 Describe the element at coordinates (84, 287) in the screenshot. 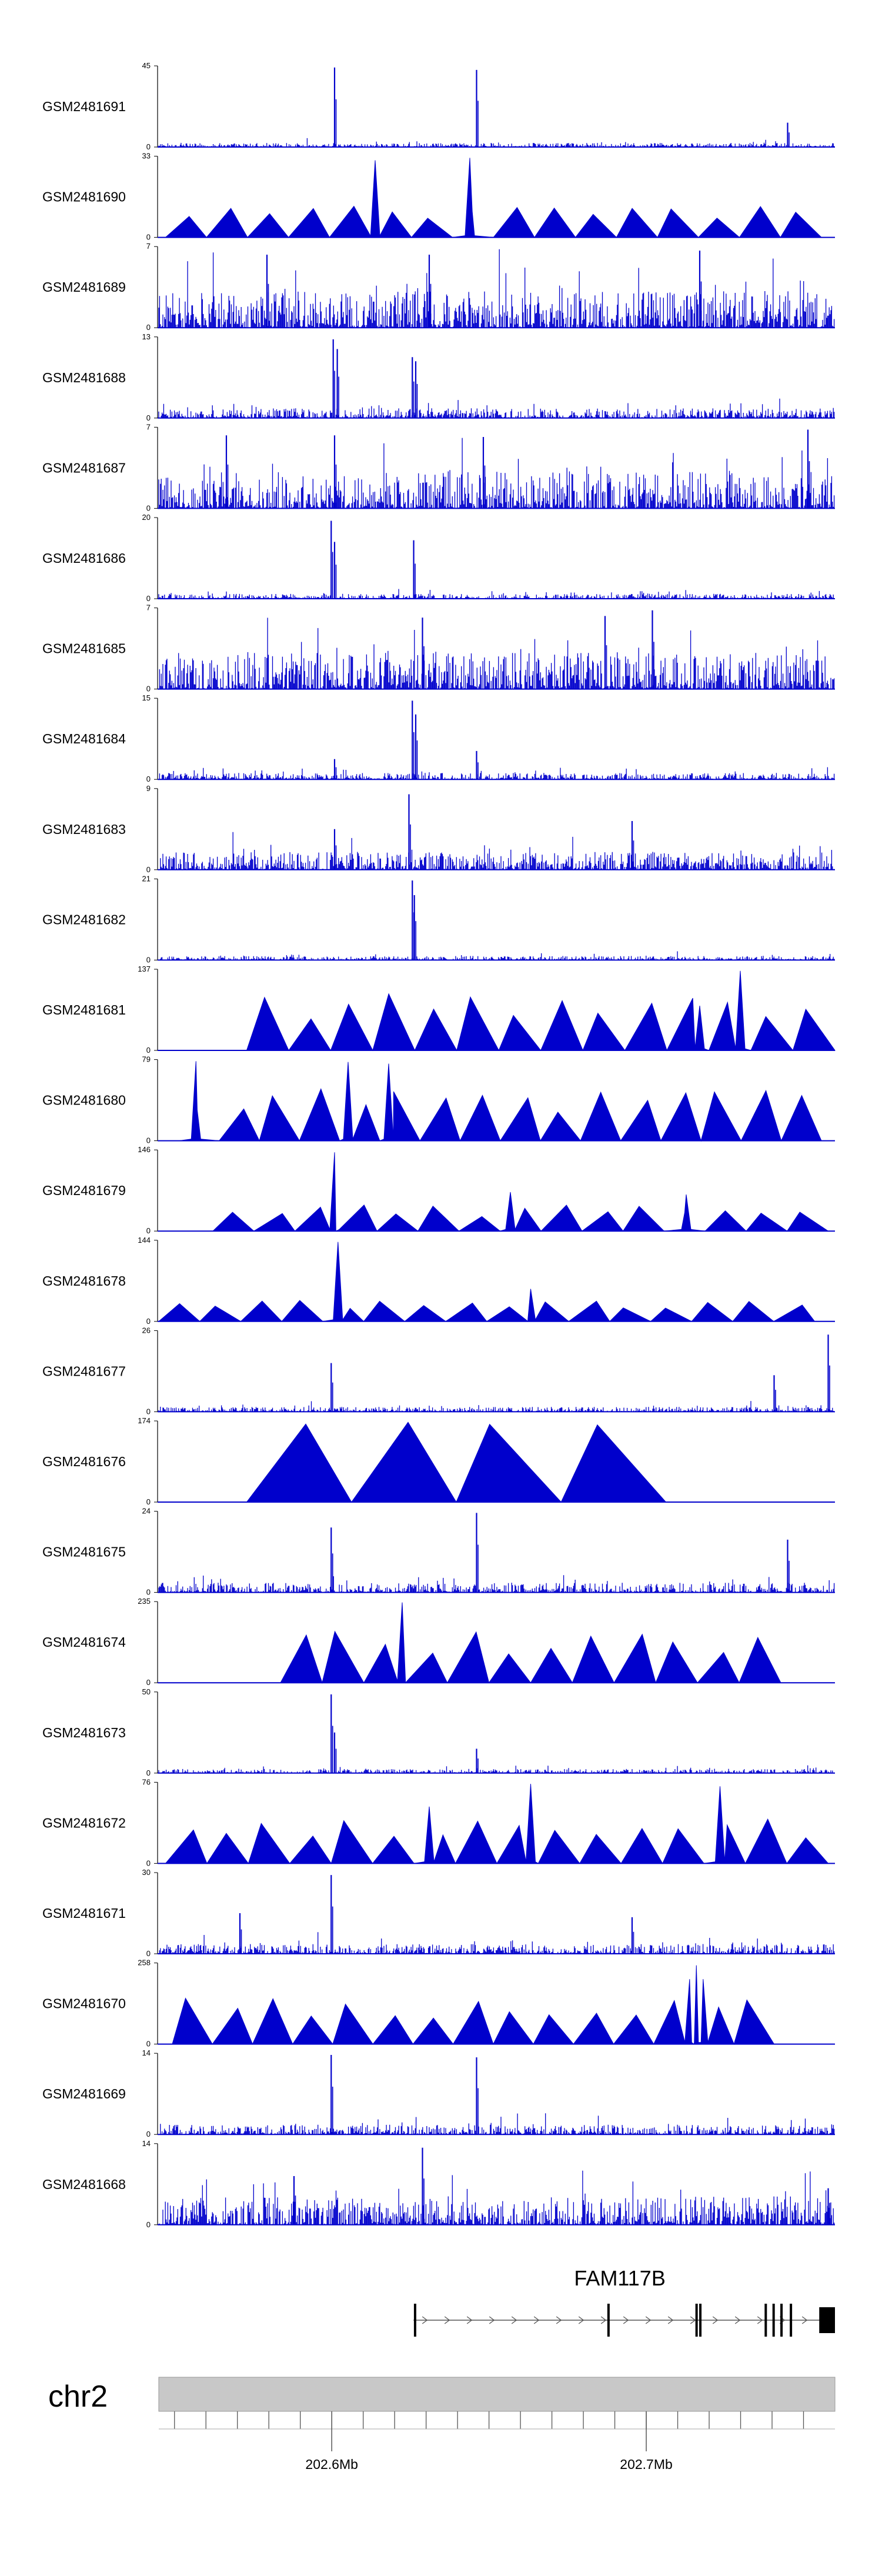

I see `track-label: GSM2481689` at that location.